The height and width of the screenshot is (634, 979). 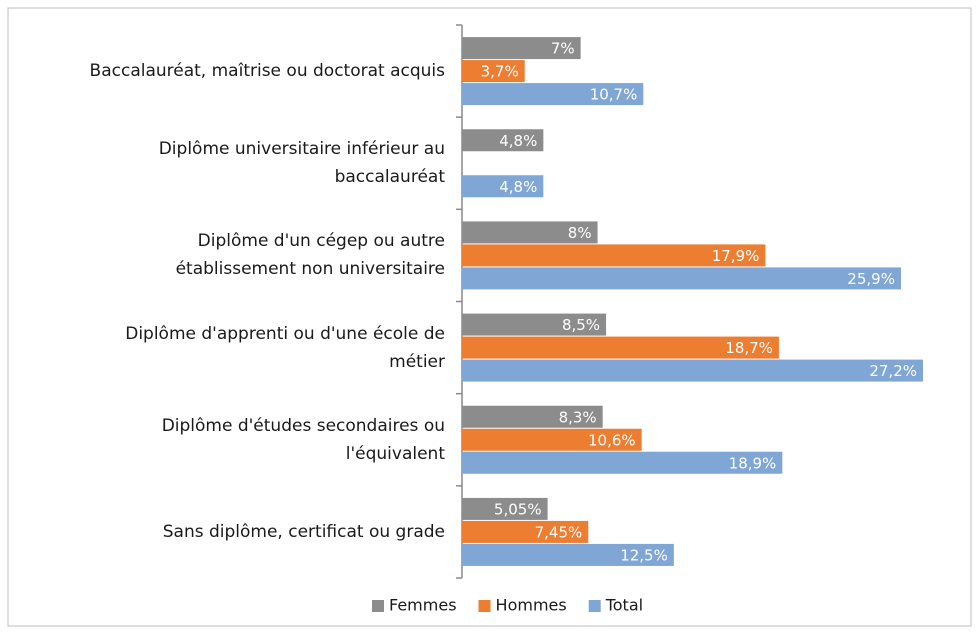 I want to click on value-label: 8%, so click(x=580, y=233).